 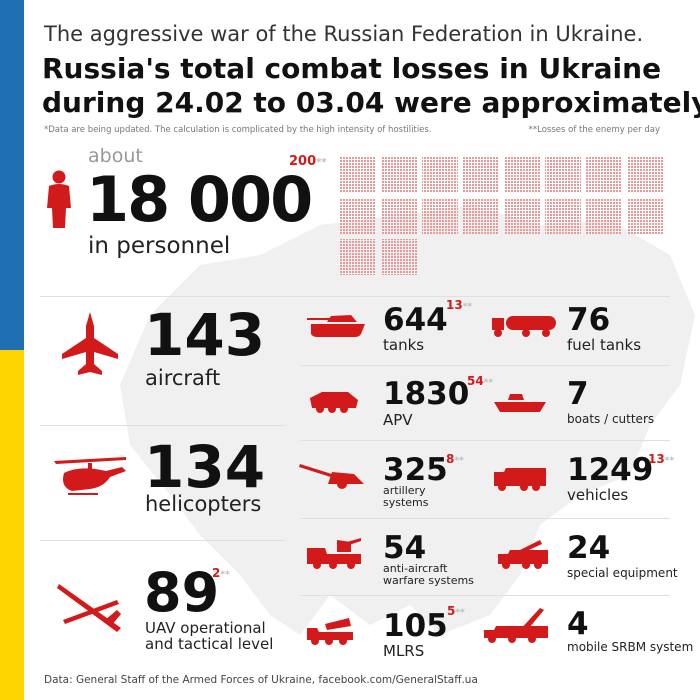 What do you see at coordinates (90, 476) in the screenshot?
I see `helicopter-icon` at bounding box center [90, 476].